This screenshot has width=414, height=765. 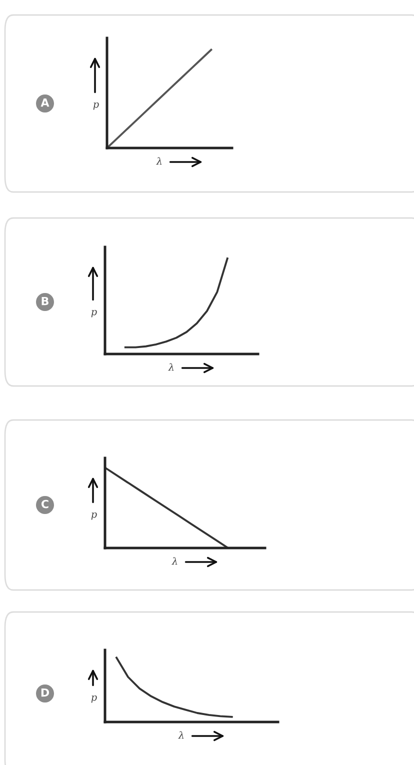 What do you see at coordinates (44, 504) in the screenshot?
I see `text: C` at bounding box center [44, 504].